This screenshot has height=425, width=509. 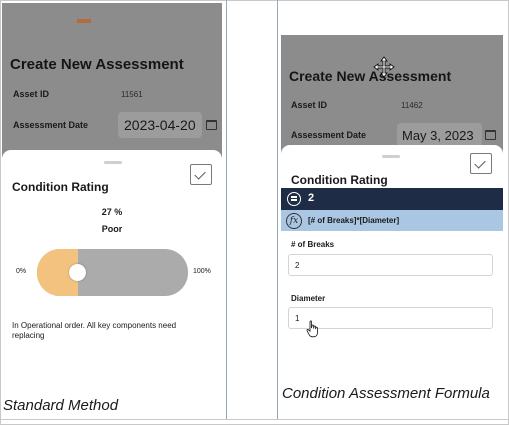 I want to click on rating-word: Poor, so click(x=112, y=229).